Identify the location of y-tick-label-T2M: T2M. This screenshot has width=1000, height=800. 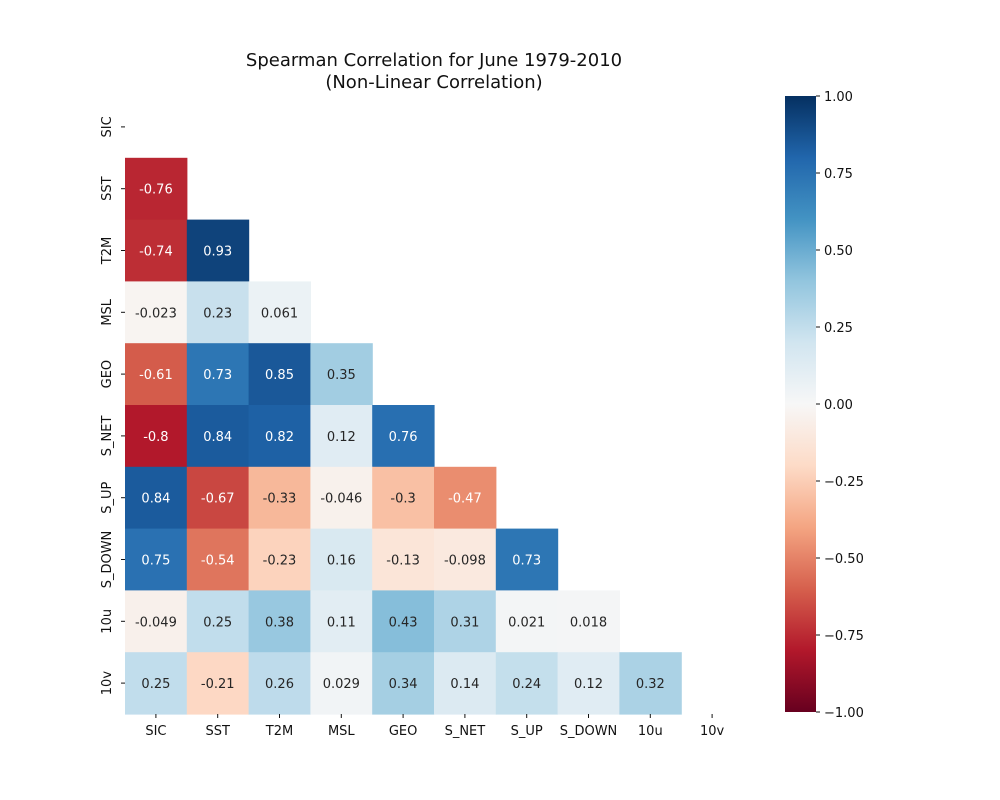
(107, 251).